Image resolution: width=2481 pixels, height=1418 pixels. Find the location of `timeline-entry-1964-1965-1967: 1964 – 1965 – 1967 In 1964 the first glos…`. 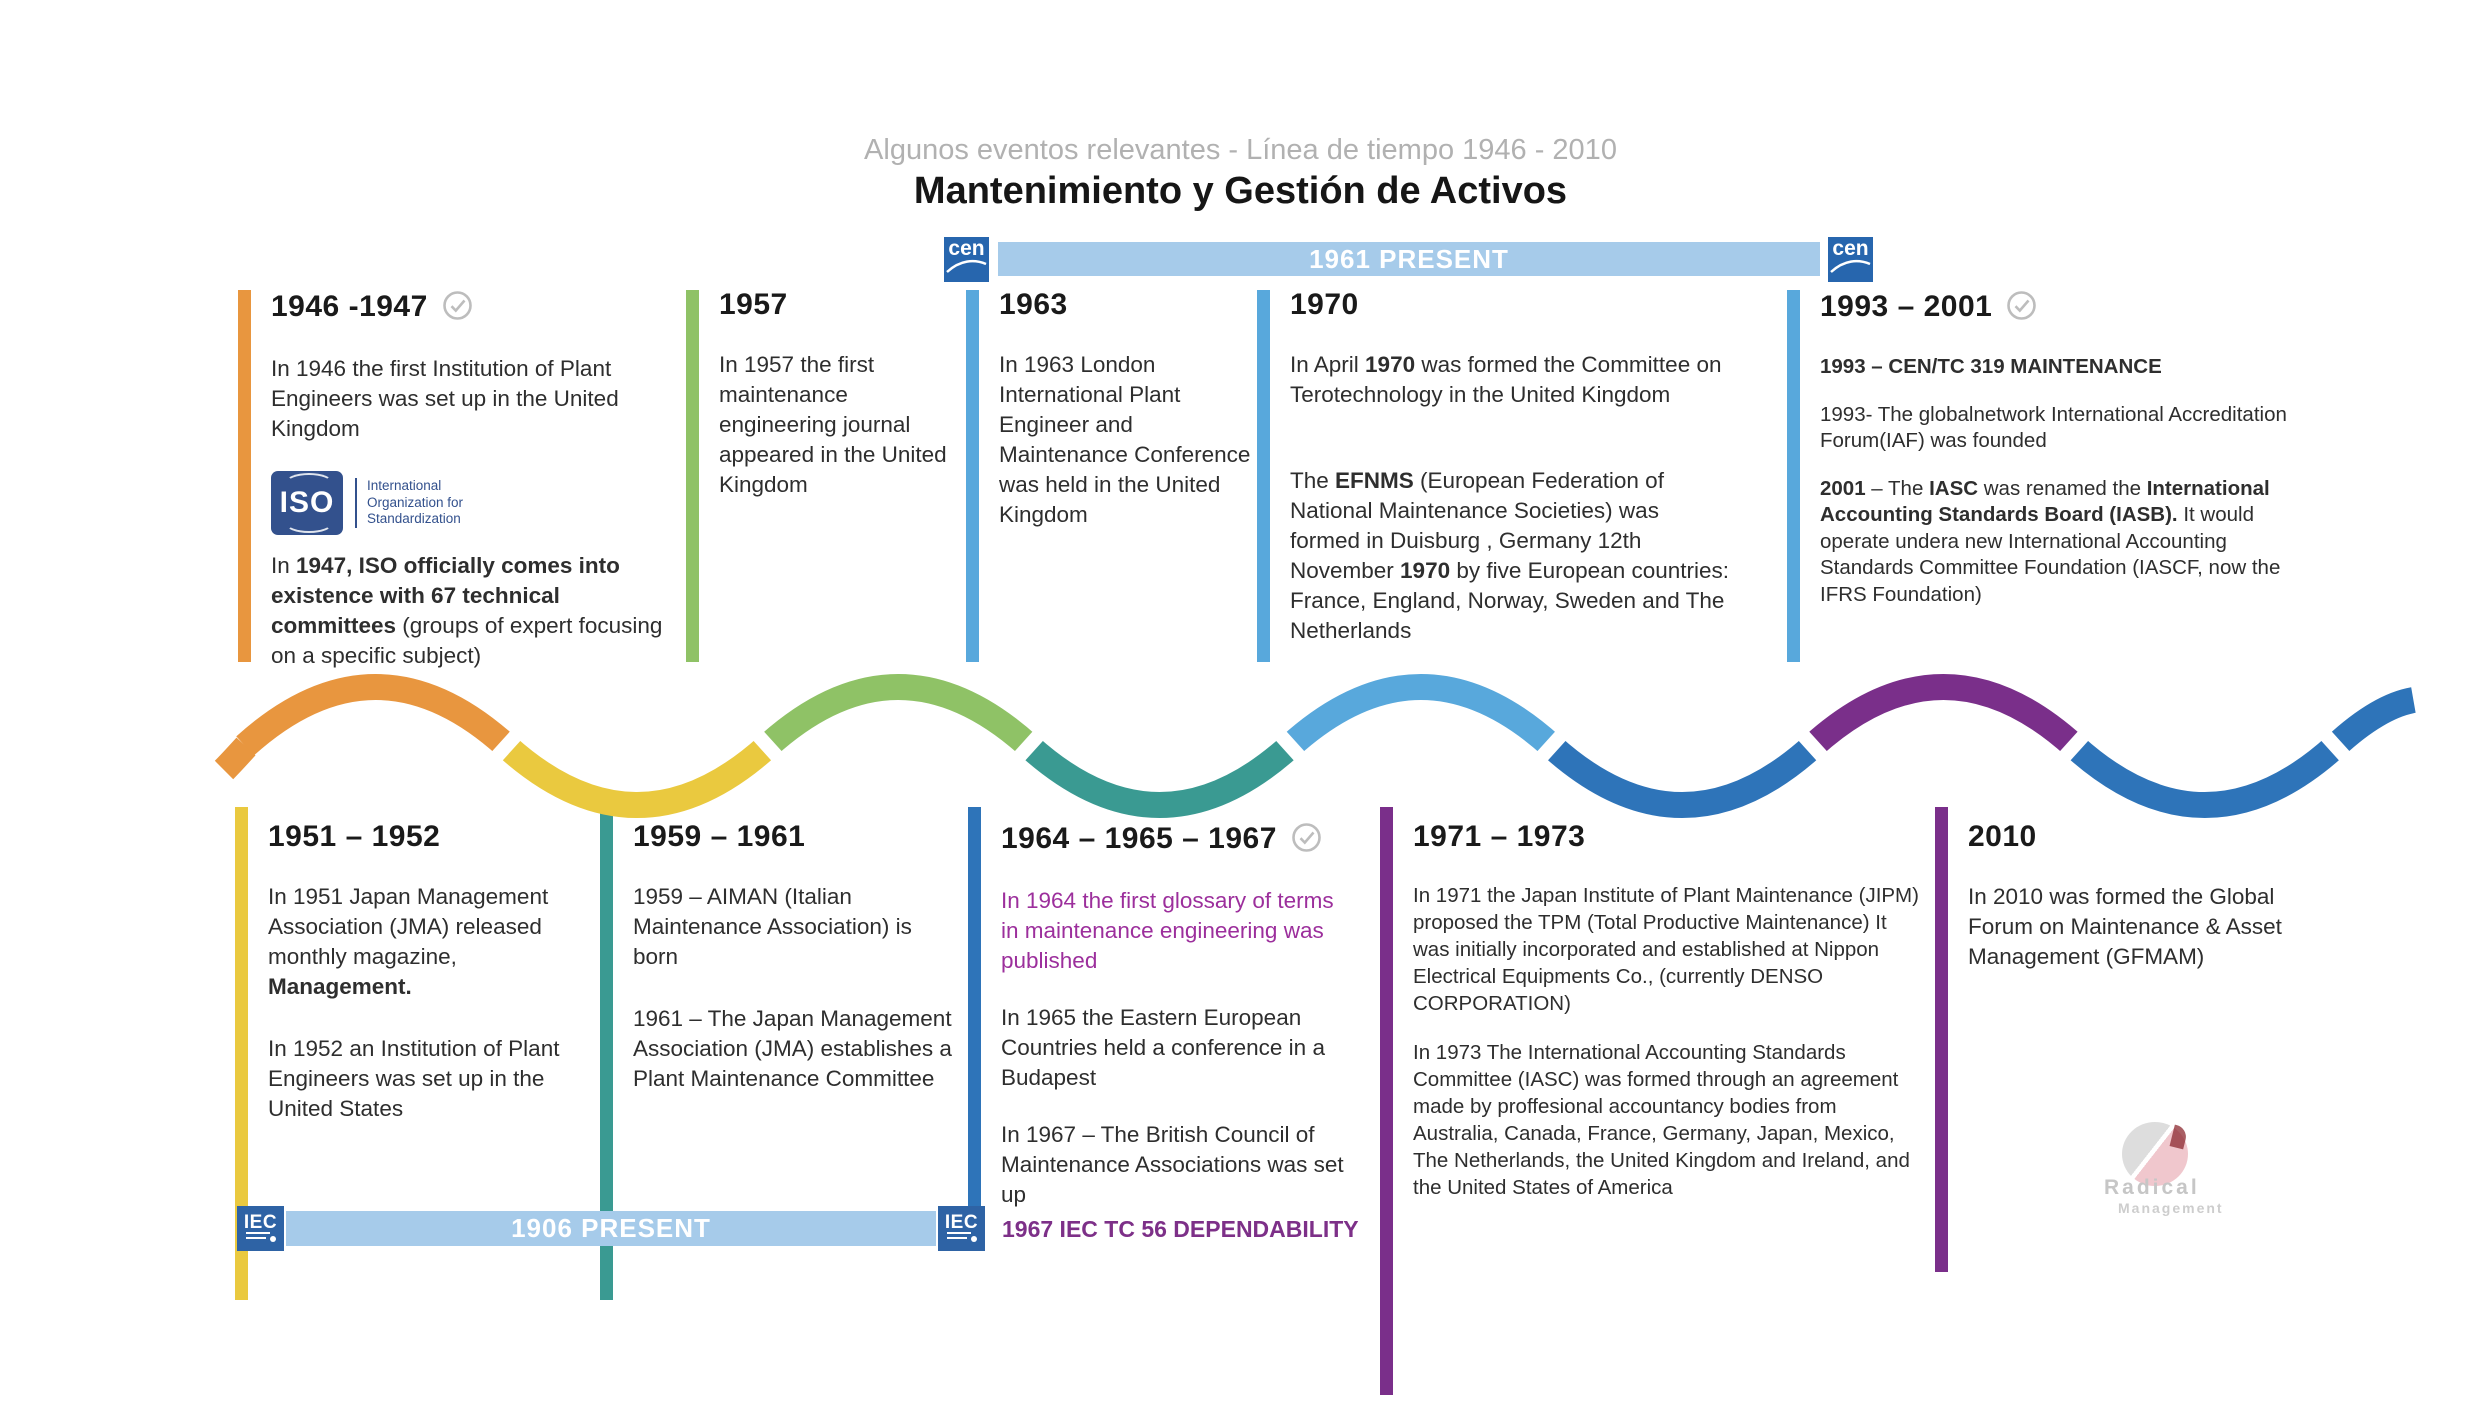

timeline-entry-1964-1965-1967: 1964 – 1965 – 1967 In 1964 the first glos… is located at coordinates (1159, 1017).